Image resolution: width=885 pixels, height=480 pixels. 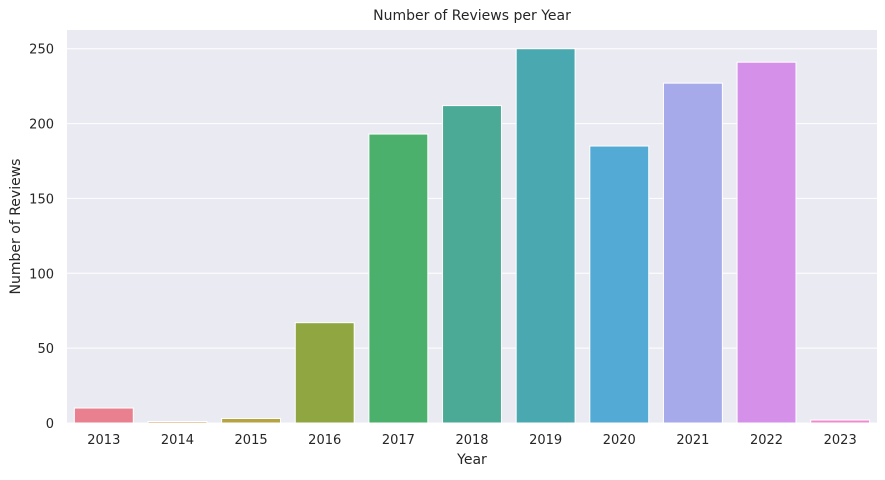 I want to click on bar-2018, so click(x=472, y=264).